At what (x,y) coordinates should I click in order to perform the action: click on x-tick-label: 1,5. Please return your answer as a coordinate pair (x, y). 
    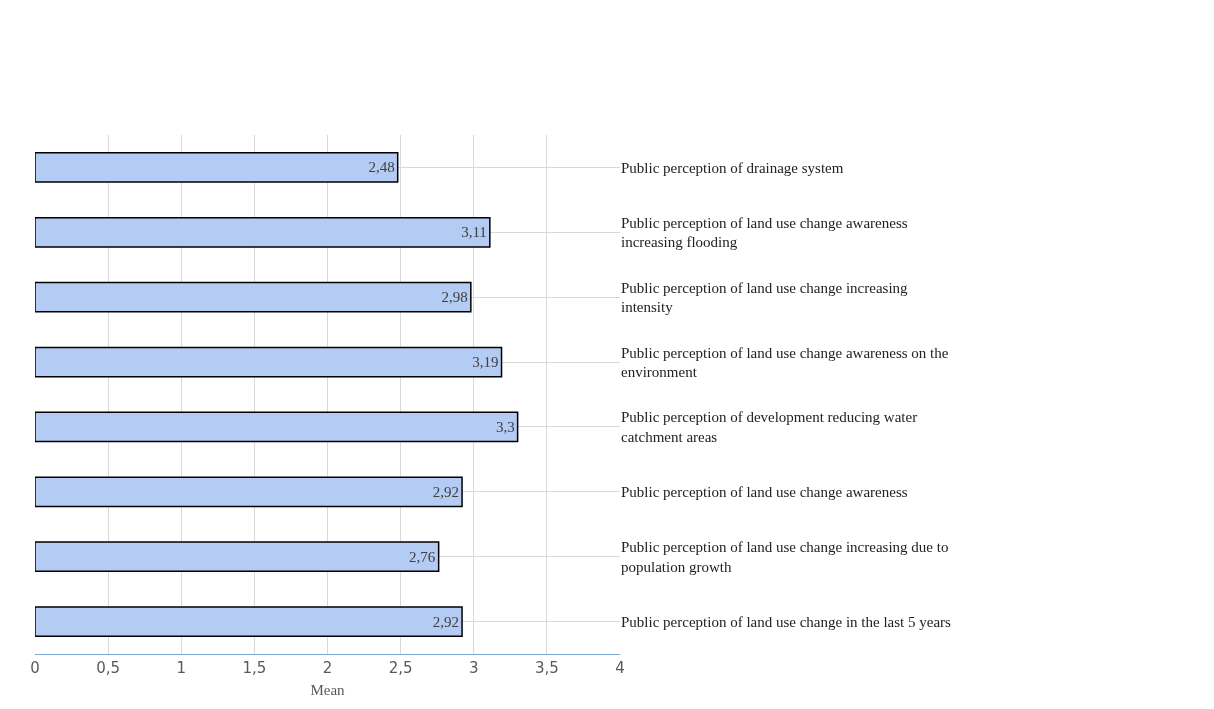
    Looking at the image, I should click on (254, 668).